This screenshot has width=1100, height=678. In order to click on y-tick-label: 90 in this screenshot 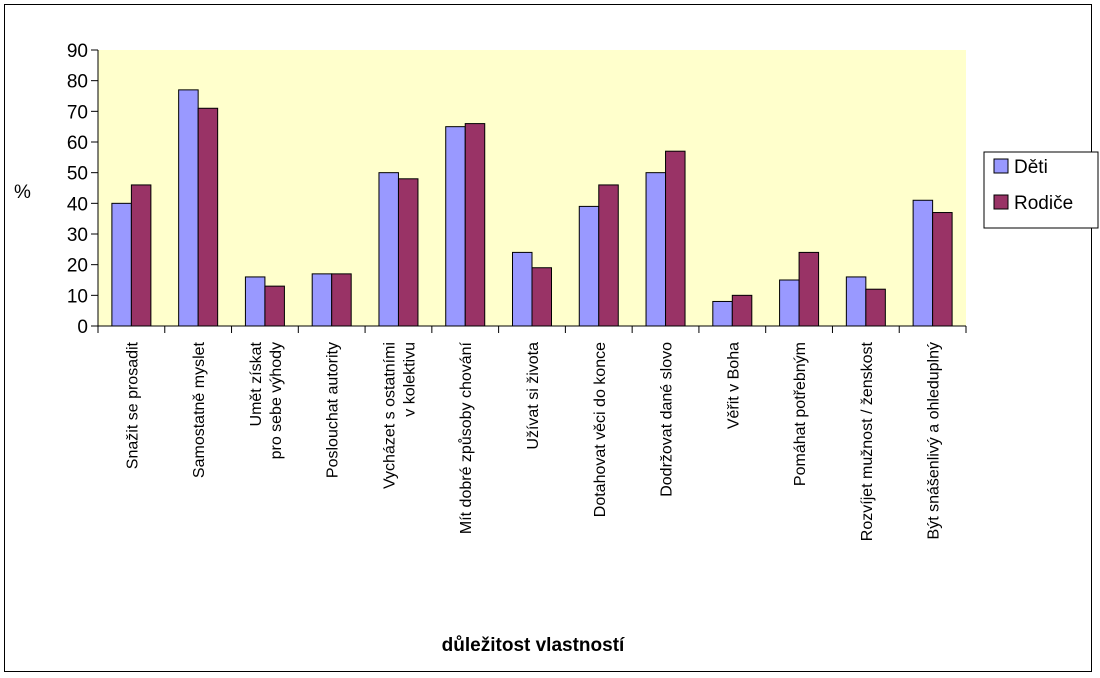, I will do `click(77, 51)`.